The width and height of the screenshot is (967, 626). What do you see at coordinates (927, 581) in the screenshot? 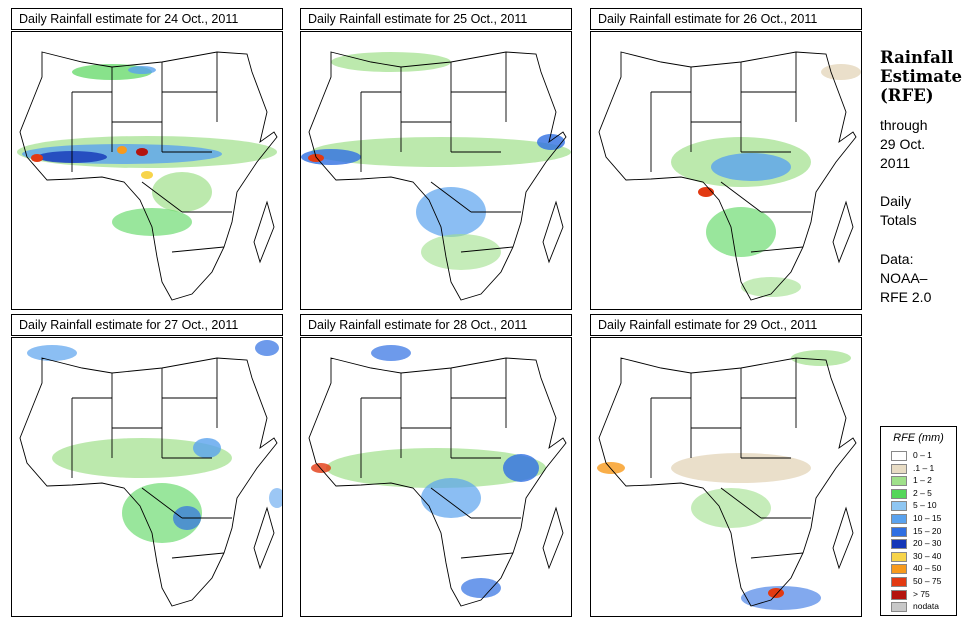
I see `legend-label: 50 – 75` at bounding box center [927, 581].